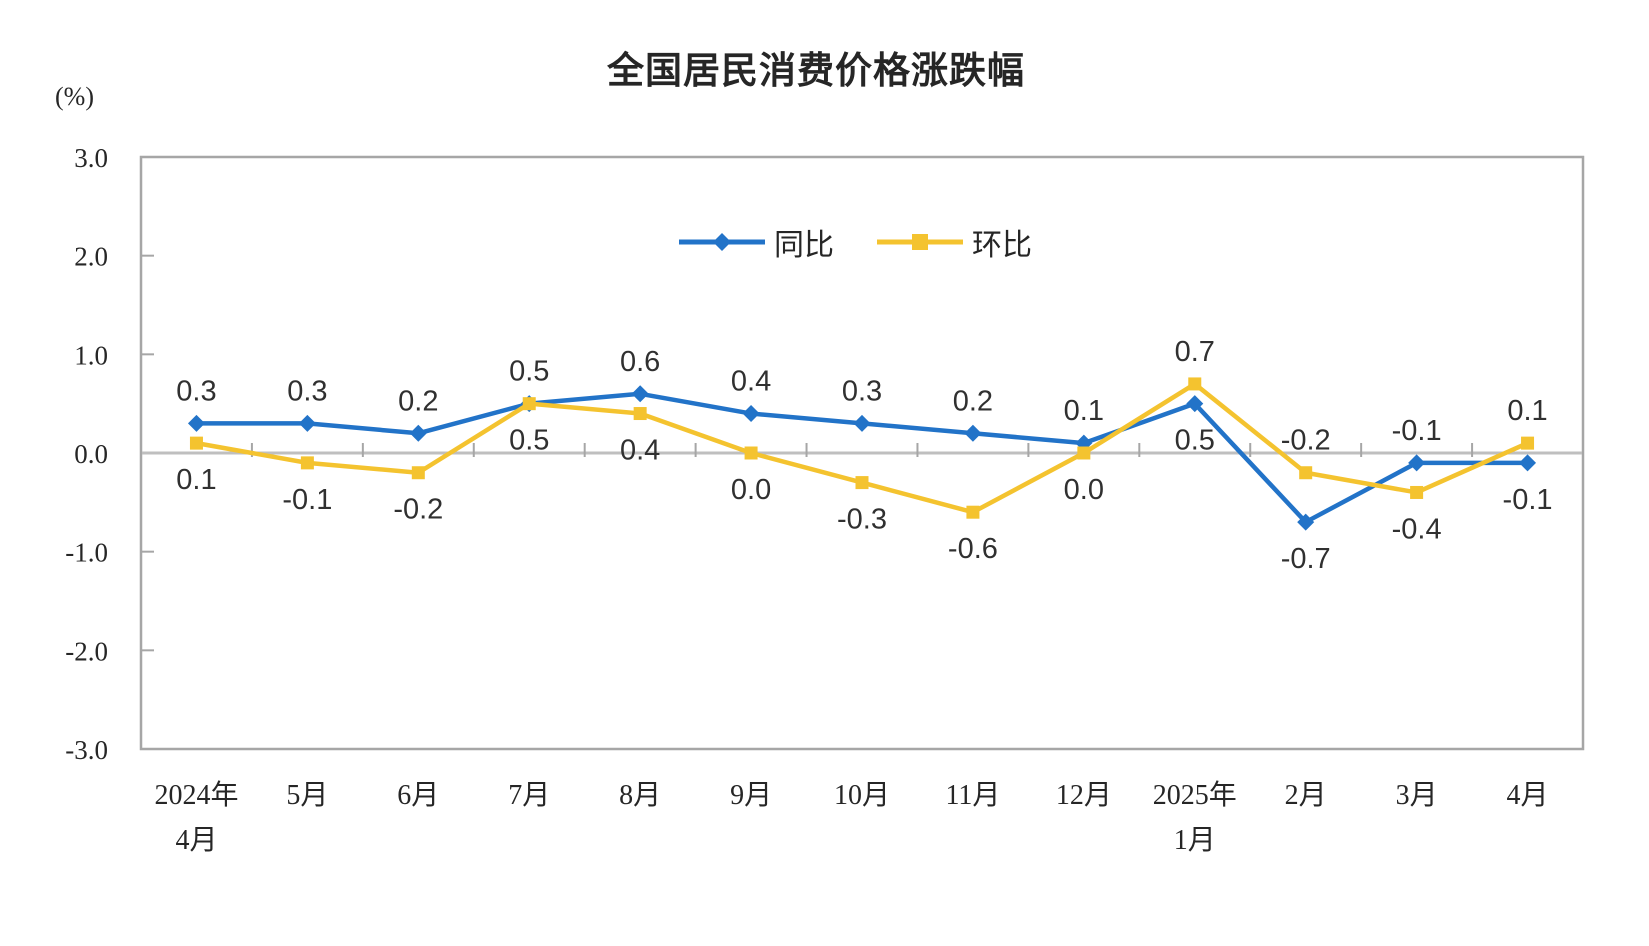  I want to click on data-label-mom: -0.3, so click(862, 520).